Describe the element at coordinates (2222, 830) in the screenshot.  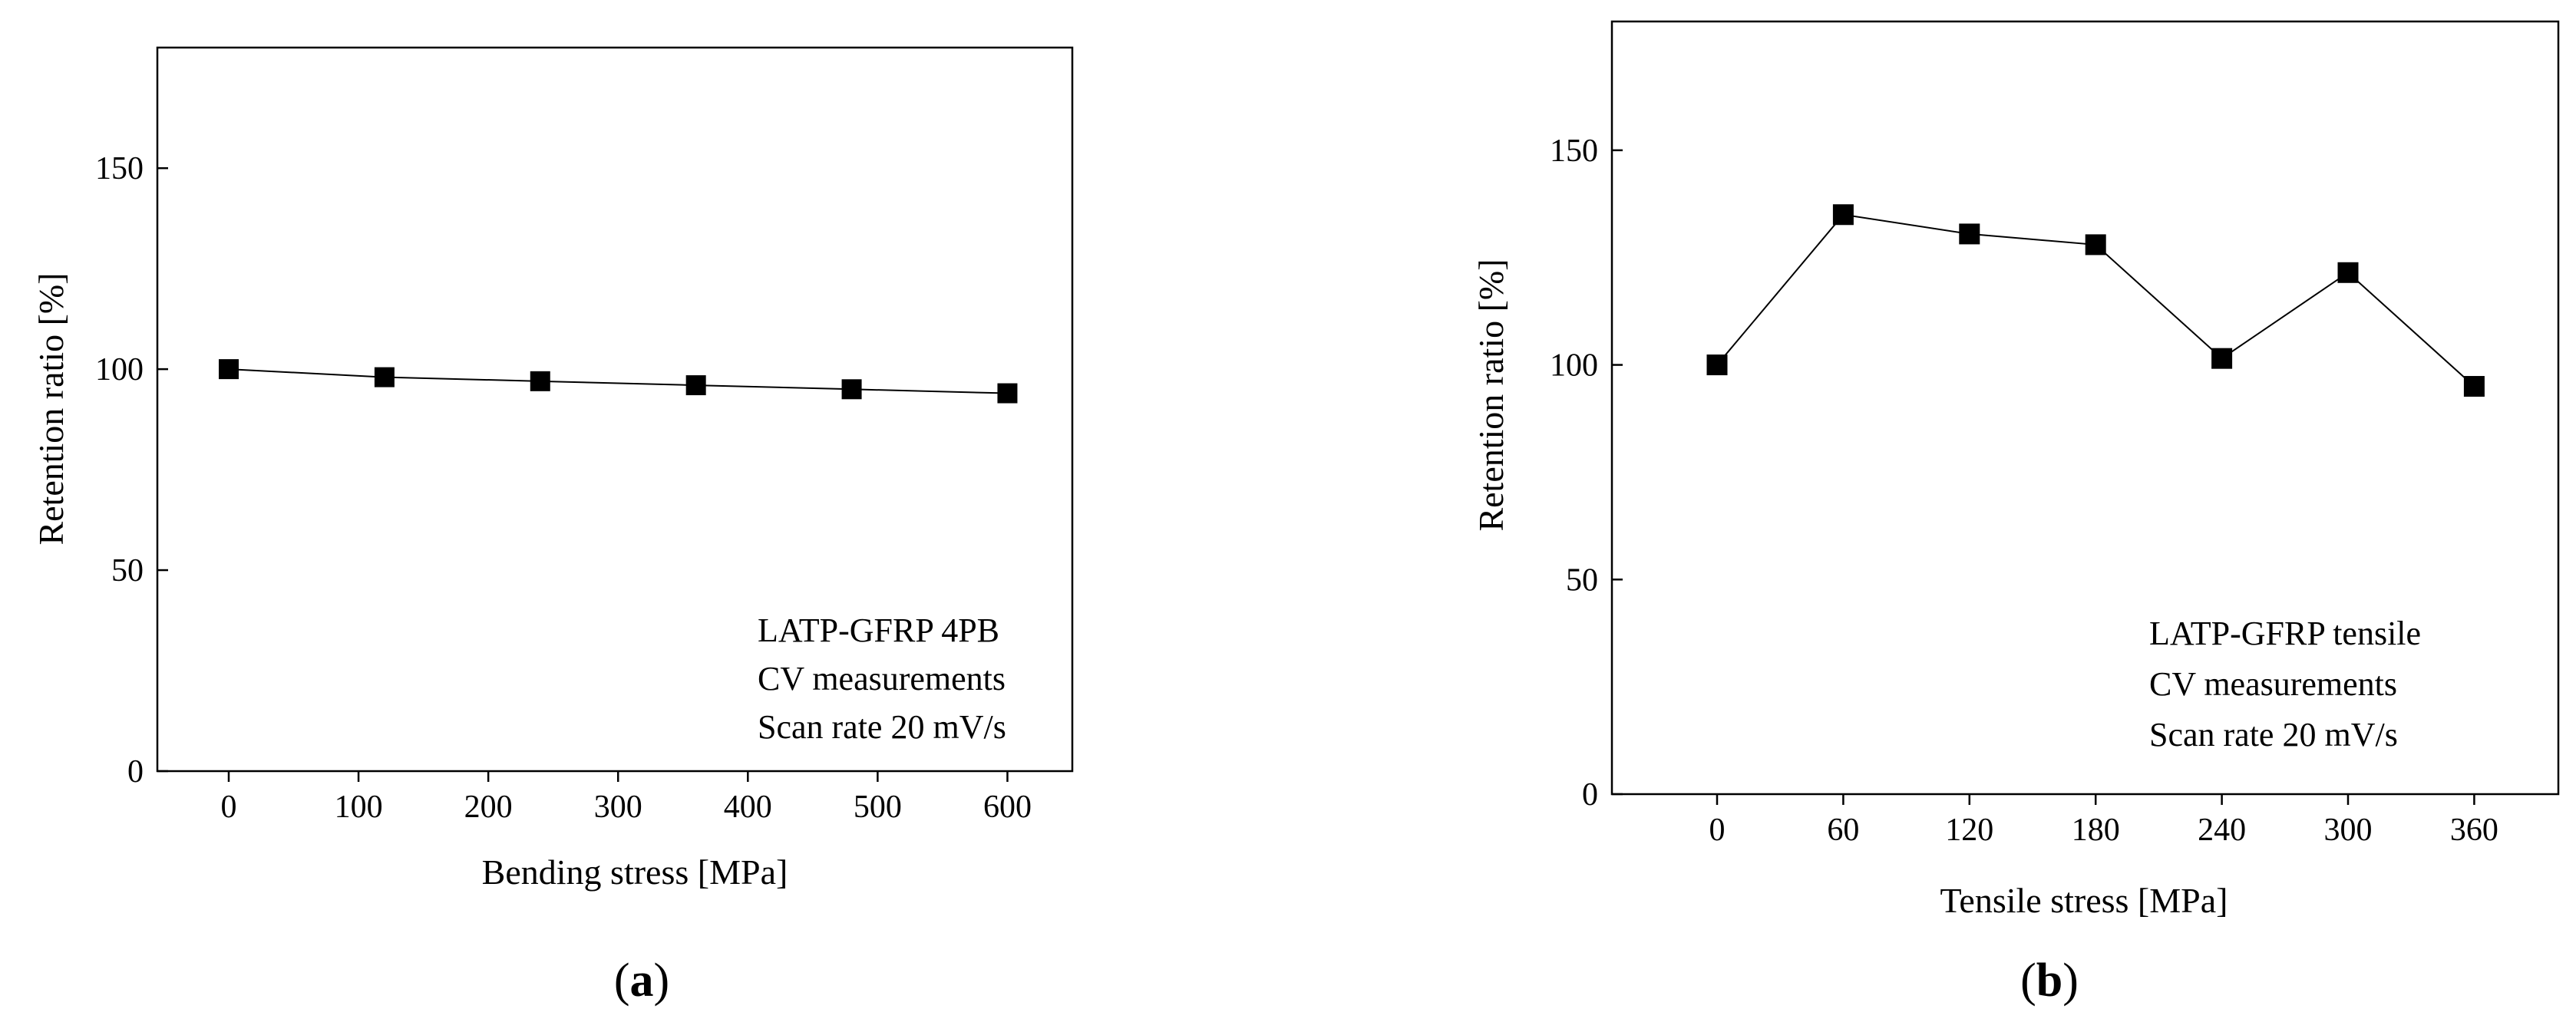
I see `x-tick-label: 240` at that location.